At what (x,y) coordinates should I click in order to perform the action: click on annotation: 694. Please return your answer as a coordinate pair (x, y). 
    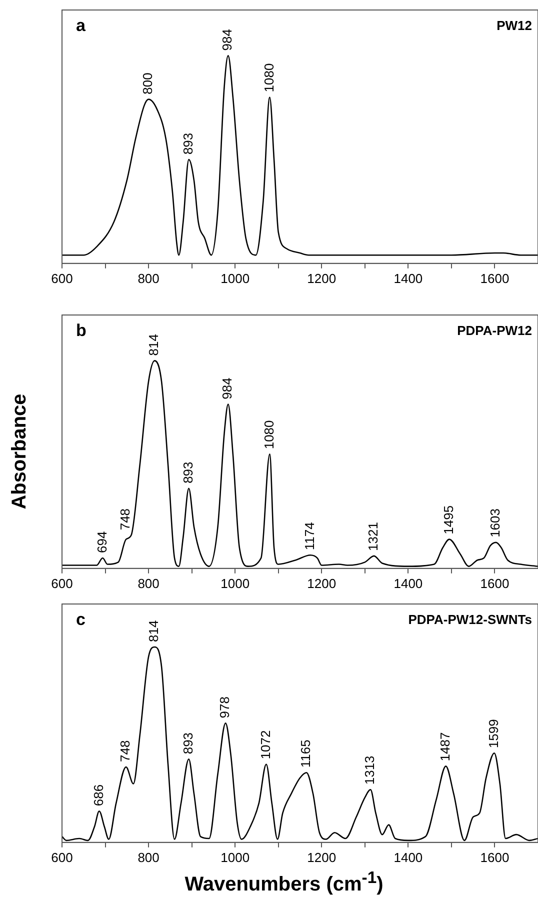
    Looking at the image, I should click on (102, 542).